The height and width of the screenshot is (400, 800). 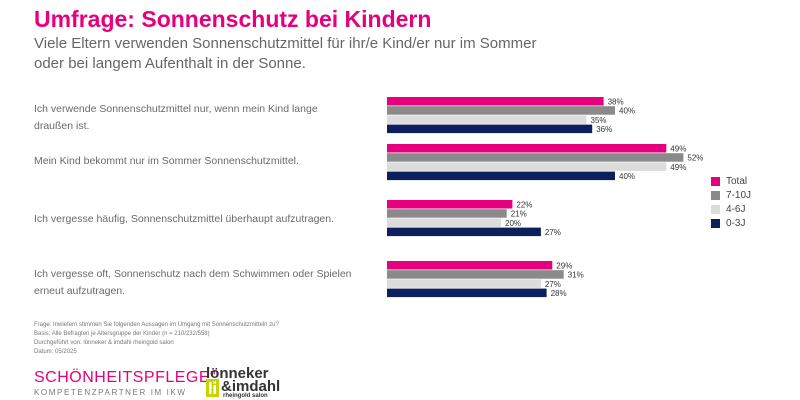 I want to click on logo-text-line2: &imdahl, so click(x=251, y=386).